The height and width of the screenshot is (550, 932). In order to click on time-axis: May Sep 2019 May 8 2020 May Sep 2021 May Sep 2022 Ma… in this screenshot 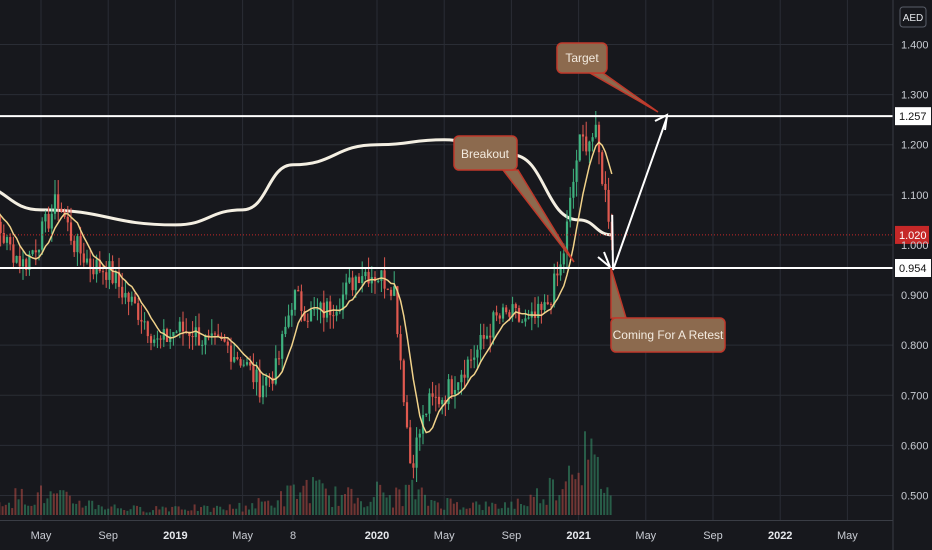, I will do `click(446, 531)`.